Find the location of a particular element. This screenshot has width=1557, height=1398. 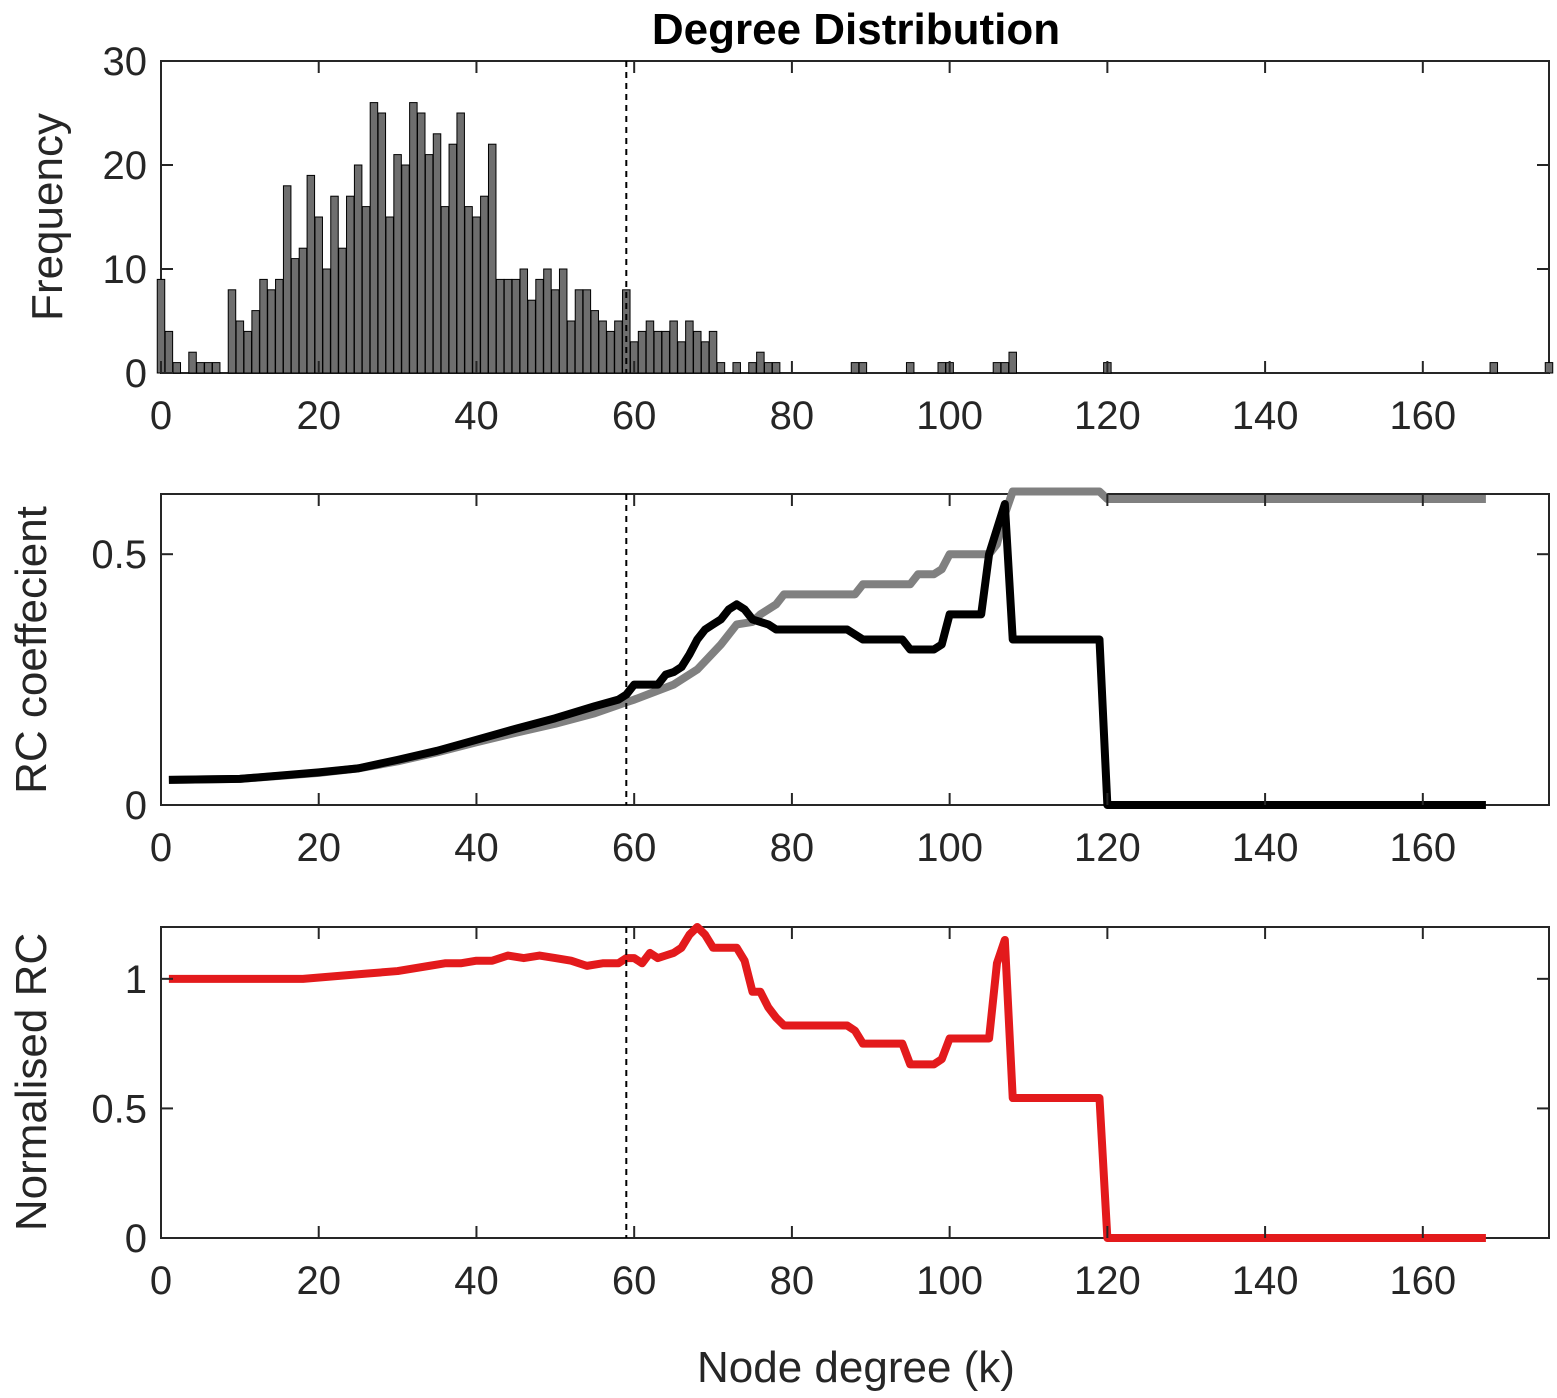

y-tick-label: 1 is located at coordinates (136, 980).